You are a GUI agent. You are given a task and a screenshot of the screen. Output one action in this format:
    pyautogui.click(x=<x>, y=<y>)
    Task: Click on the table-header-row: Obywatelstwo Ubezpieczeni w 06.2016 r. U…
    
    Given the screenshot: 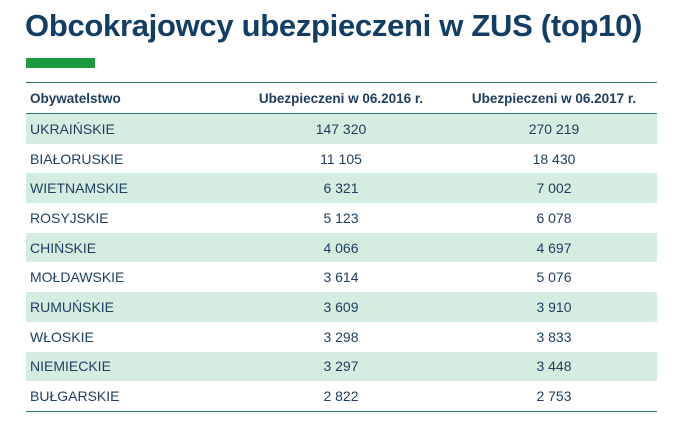 What is the action you would take?
    pyautogui.click(x=341, y=98)
    